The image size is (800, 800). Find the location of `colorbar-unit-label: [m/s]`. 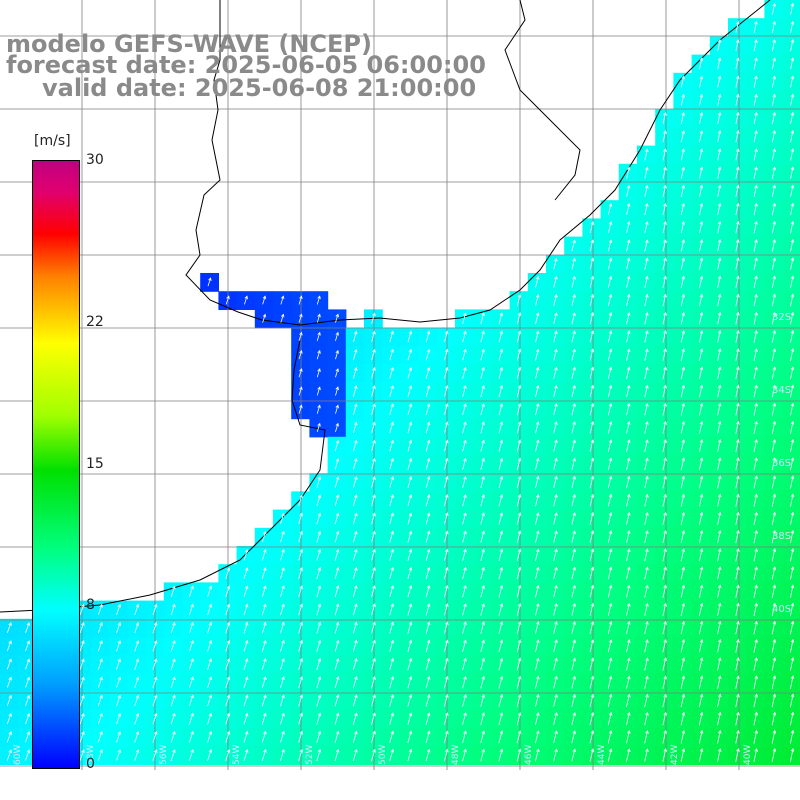

colorbar-unit-label: [m/s] is located at coordinates (52, 141).